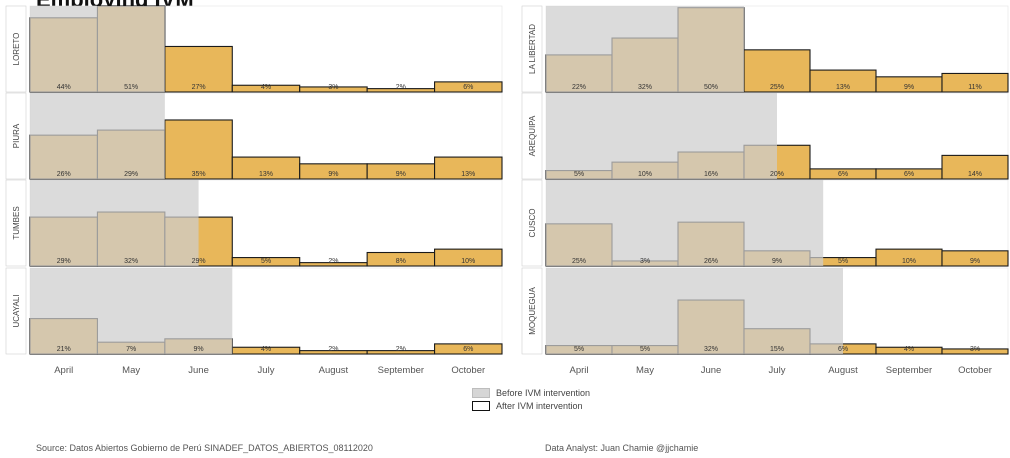  I want to click on value-label-arequipa-september: 6%, so click(909, 174).